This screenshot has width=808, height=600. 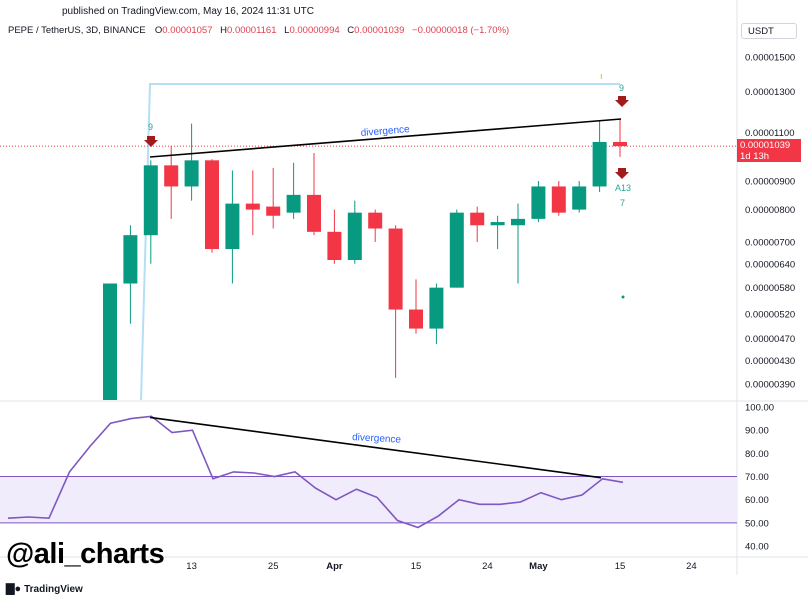 I want to click on ohlc-low-label: L, so click(x=287, y=30).